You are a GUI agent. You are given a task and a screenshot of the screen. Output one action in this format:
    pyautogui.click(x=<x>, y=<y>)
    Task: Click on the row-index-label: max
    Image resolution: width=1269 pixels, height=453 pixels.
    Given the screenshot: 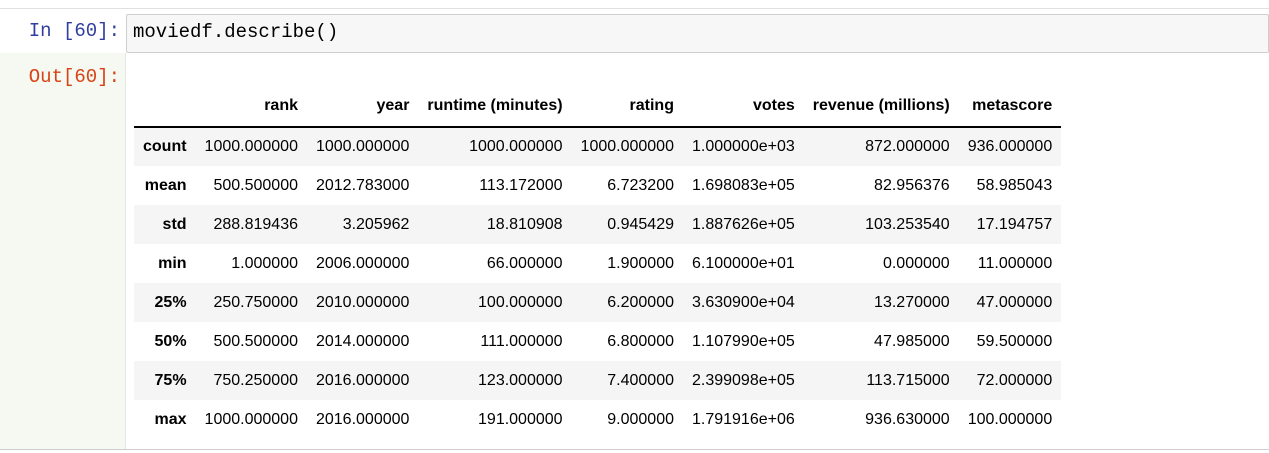 What is the action you would take?
    pyautogui.click(x=170, y=419)
    